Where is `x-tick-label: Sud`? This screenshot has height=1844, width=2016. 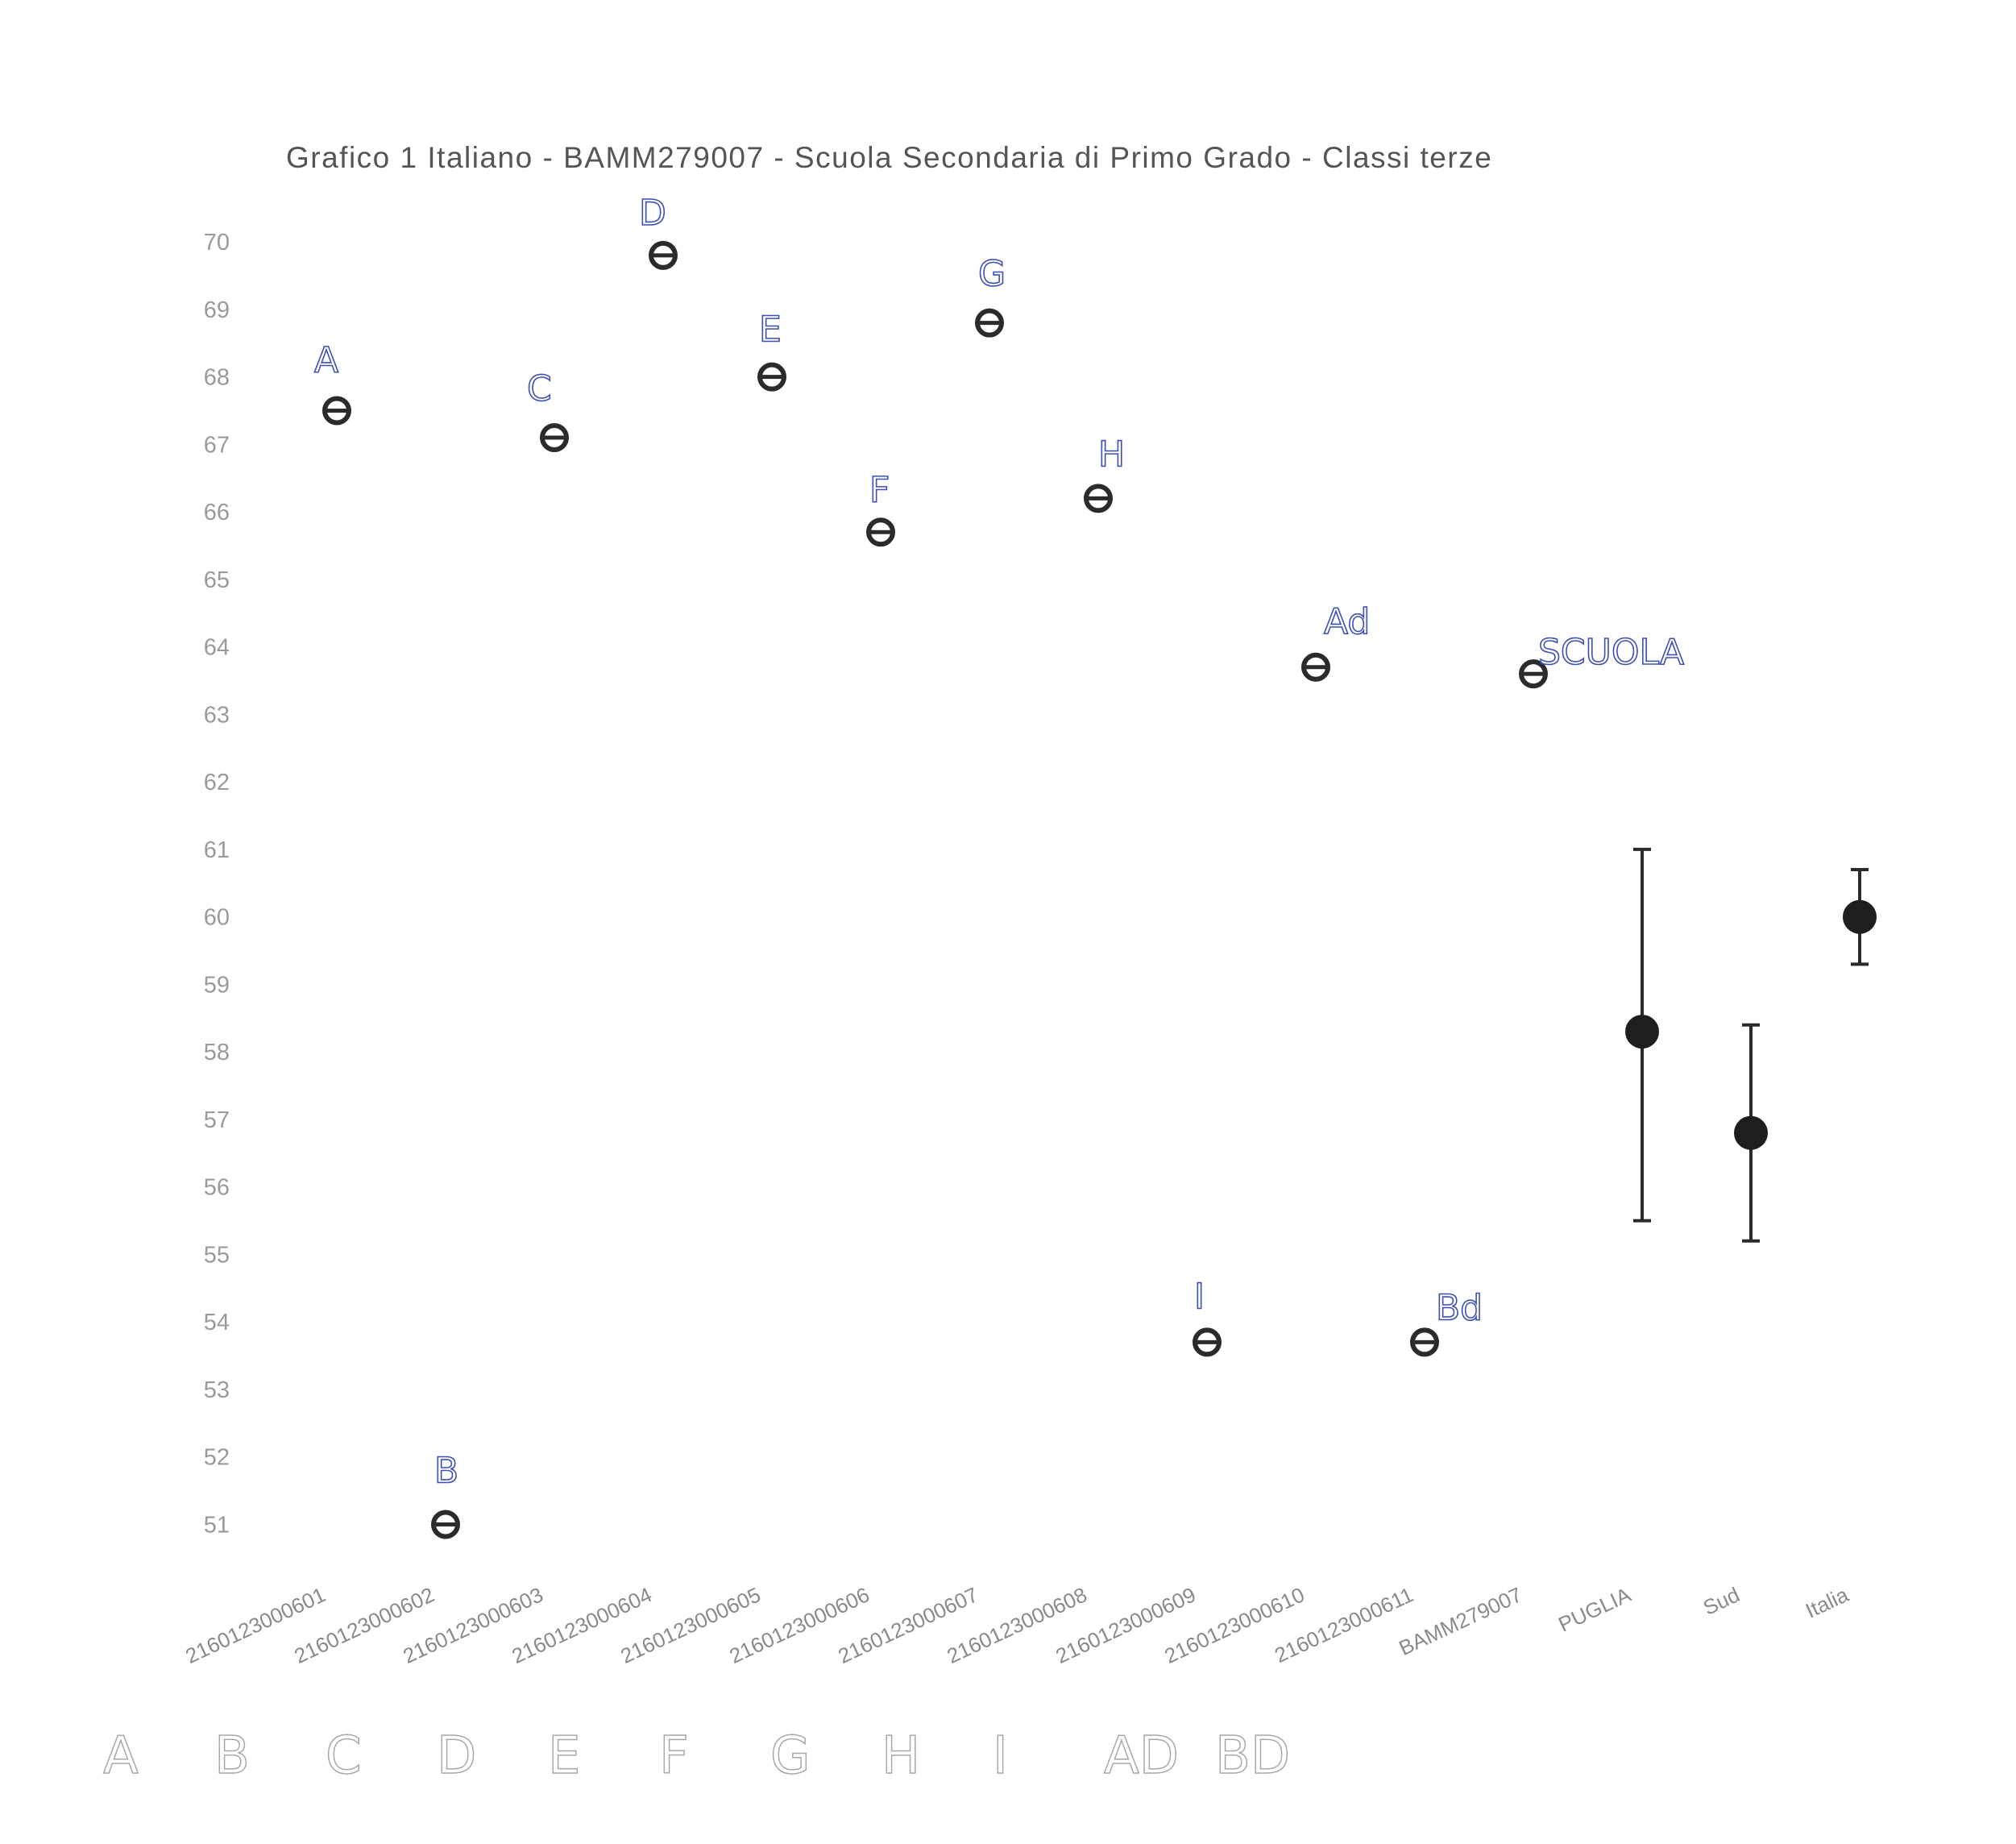 x-tick-label: Sud is located at coordinates (1721, 1601).